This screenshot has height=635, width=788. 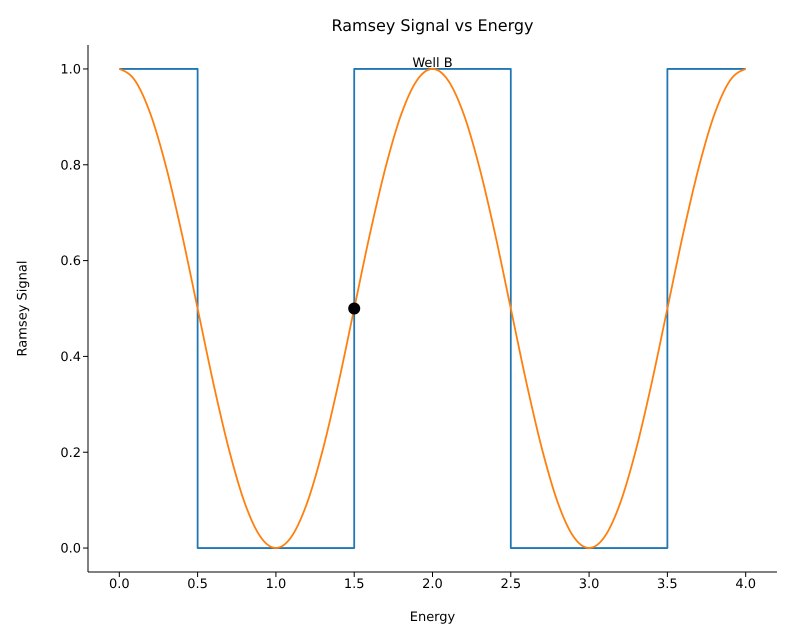 I want to click on x-tick-label: 2.0, so click(x=432, y=584).